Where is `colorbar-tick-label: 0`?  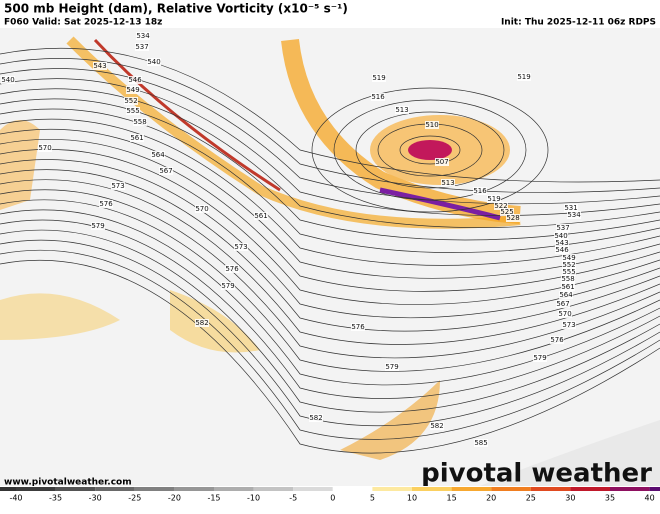 colorbar-tick-label: 0 is located at coordinates (332, 498).